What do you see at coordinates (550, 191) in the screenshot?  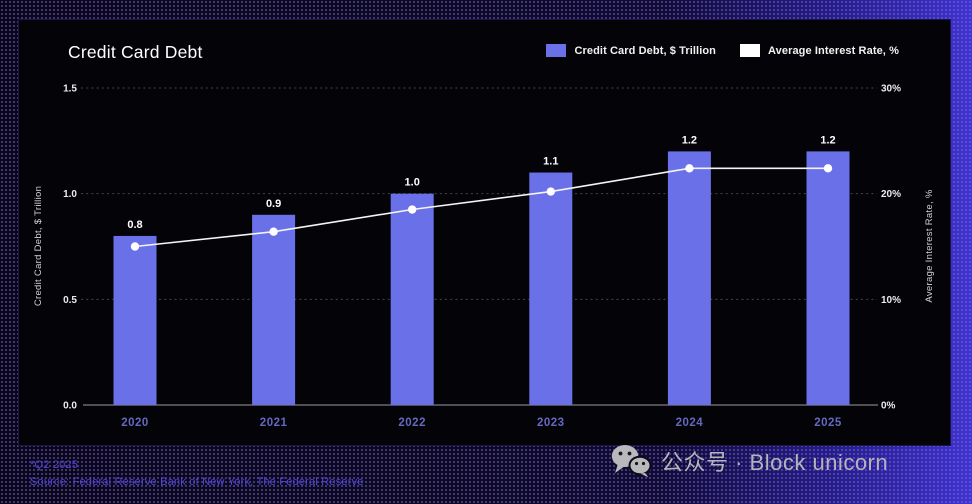 I see `line-marker-2023` at bounding box center [550, 191].